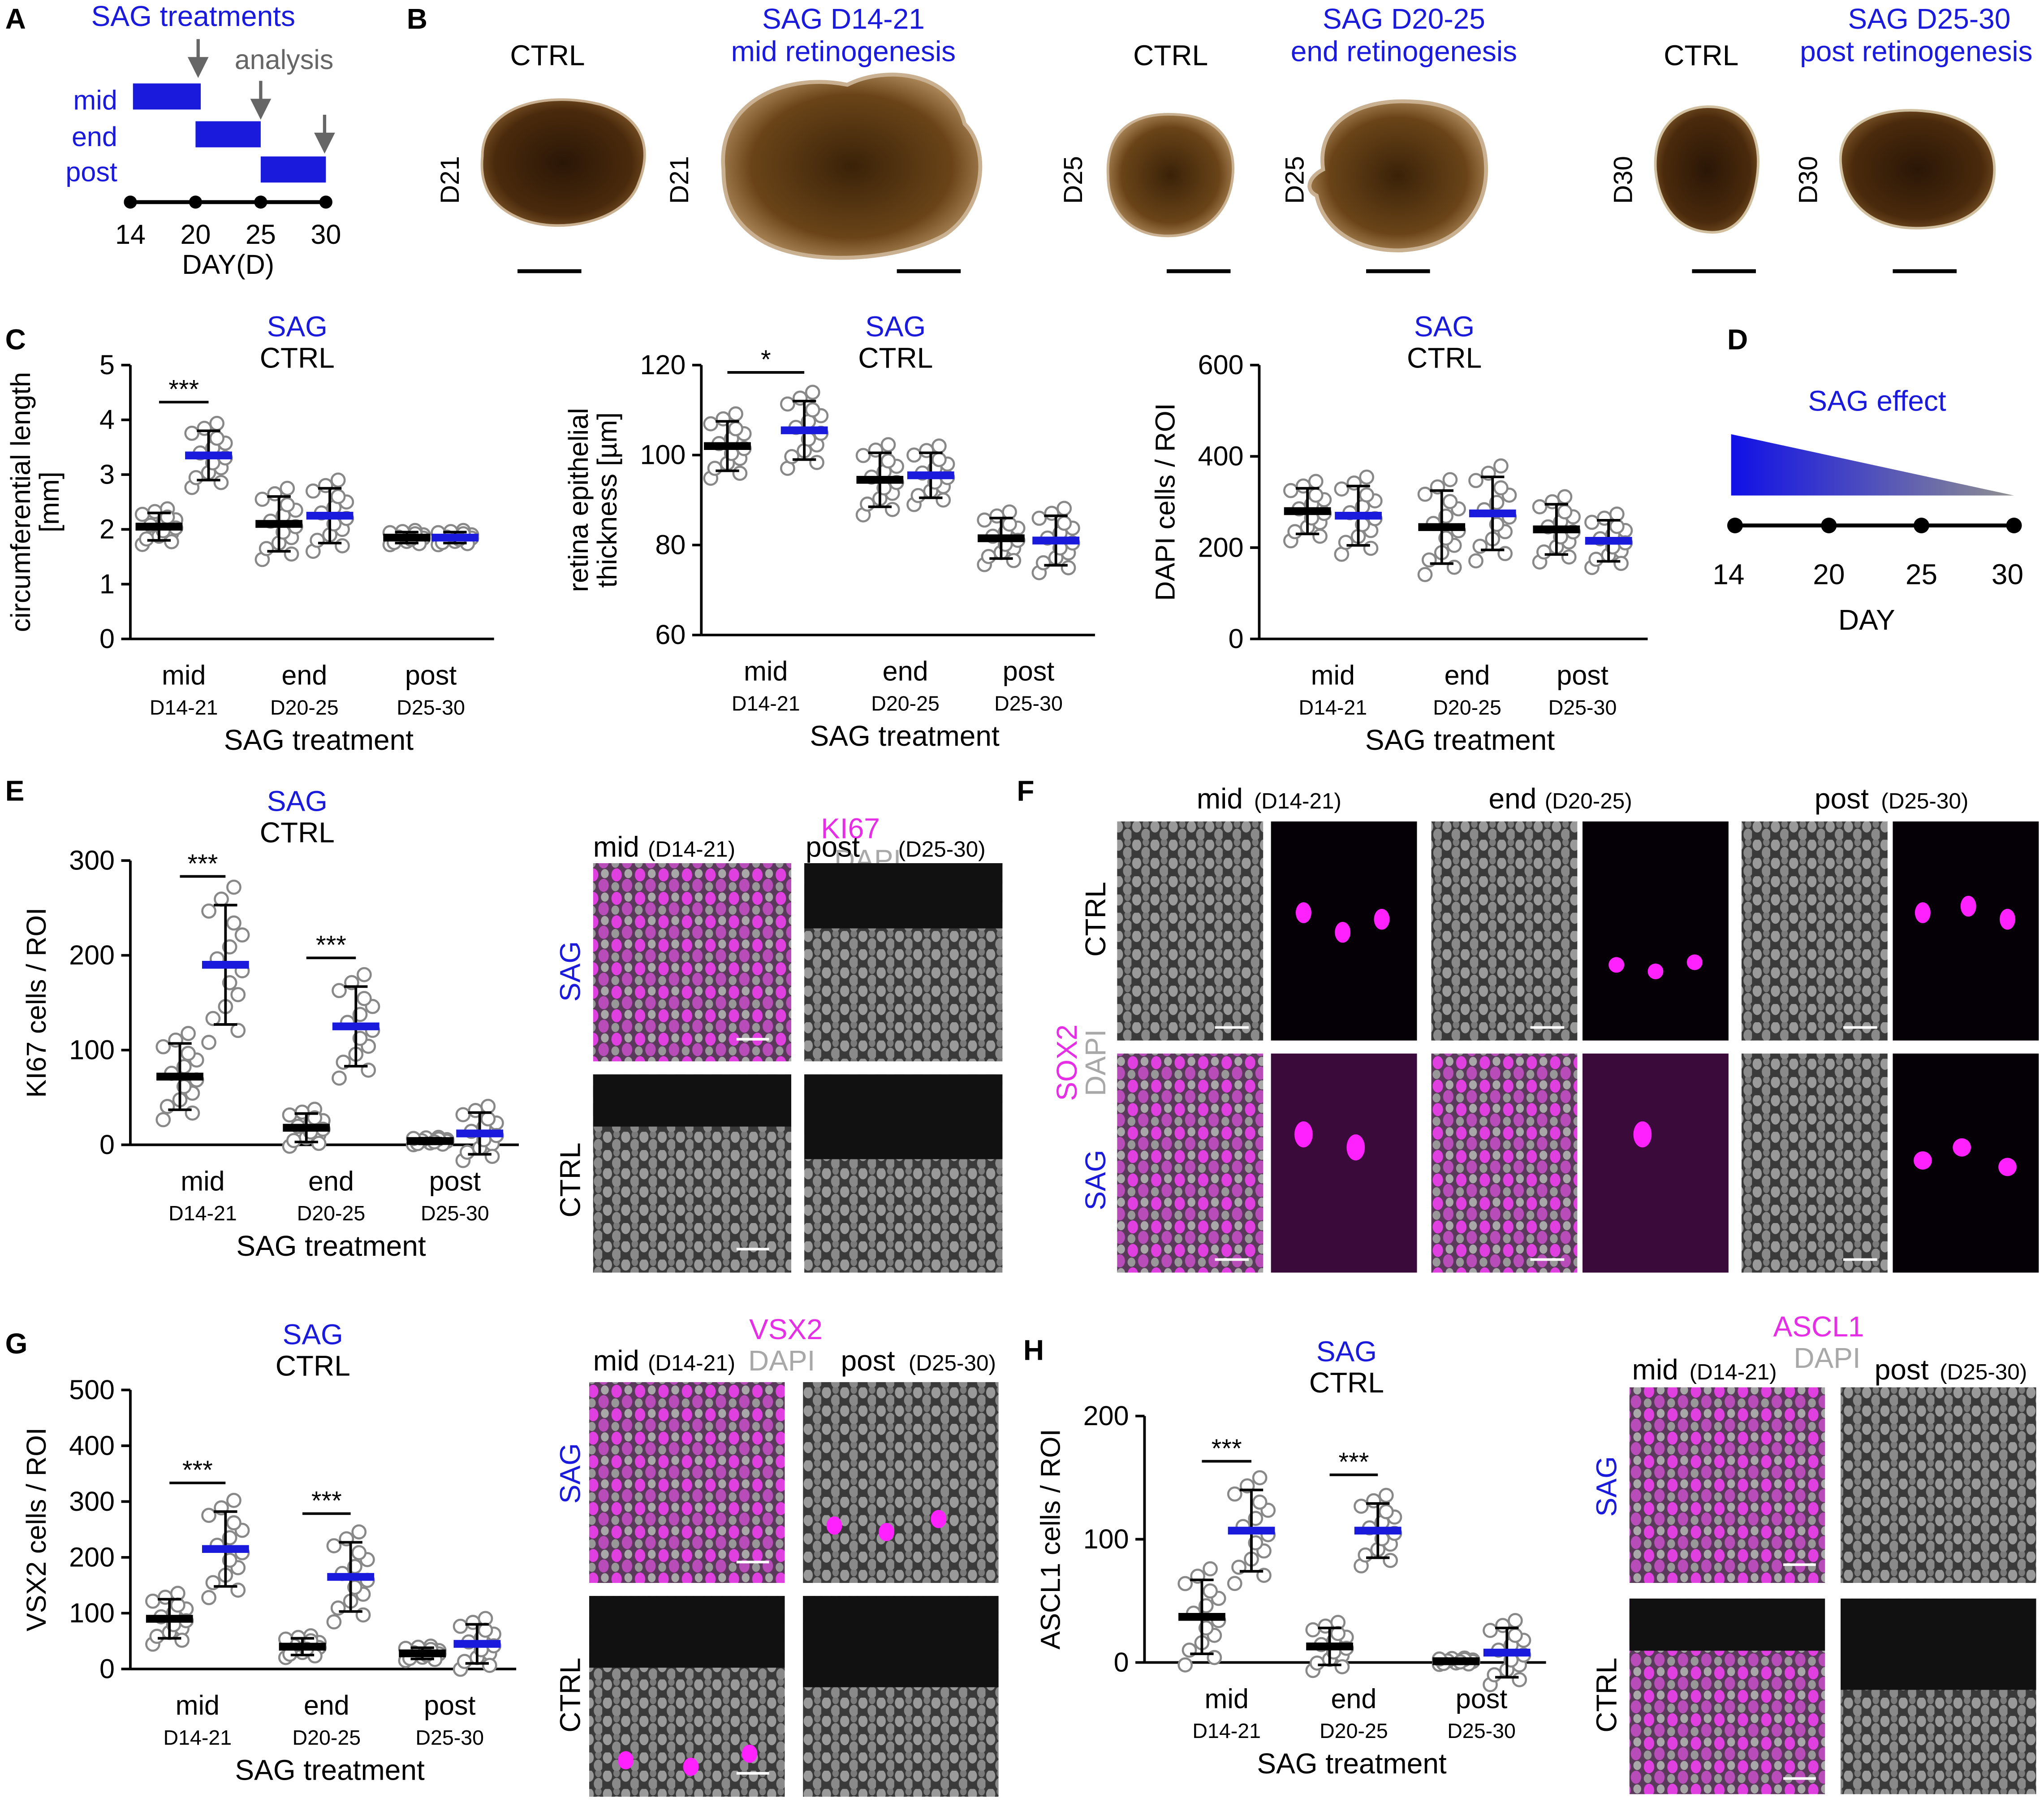 This screenshot has height=1807, width=2044. Describe the element at coordinates (833, 846) in the screenshot. I see `col-label: post` at that location.